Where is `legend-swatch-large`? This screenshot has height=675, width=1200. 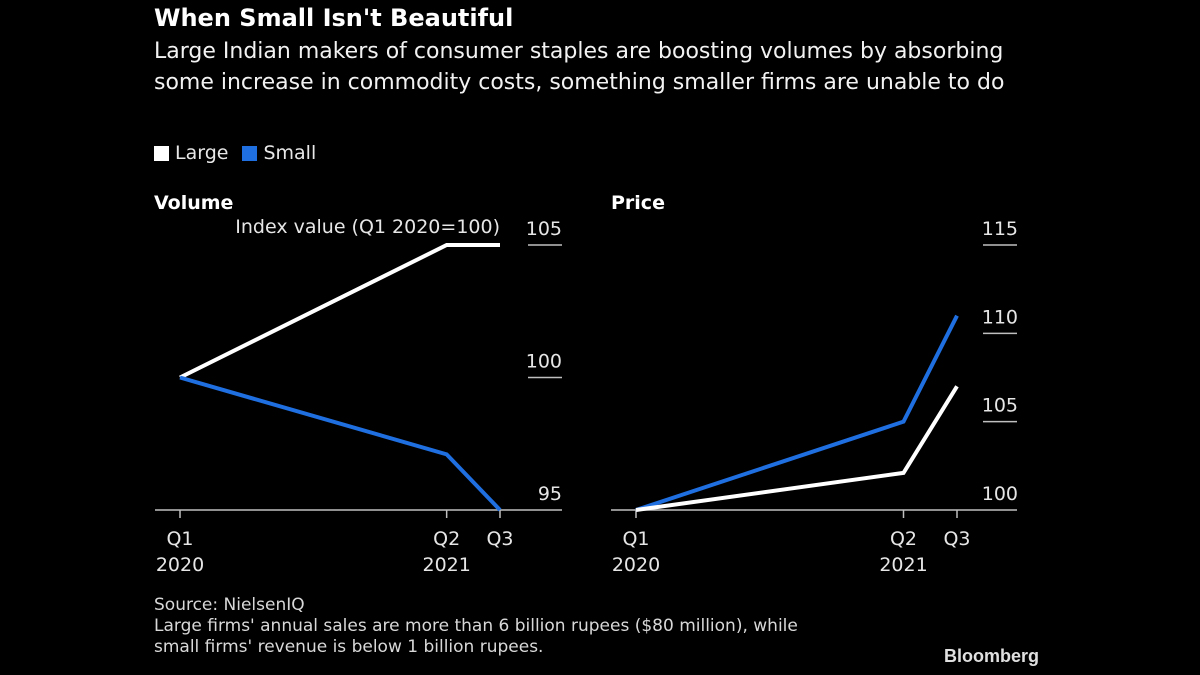 legend-swatch-large is located at coordinates (161, 153).